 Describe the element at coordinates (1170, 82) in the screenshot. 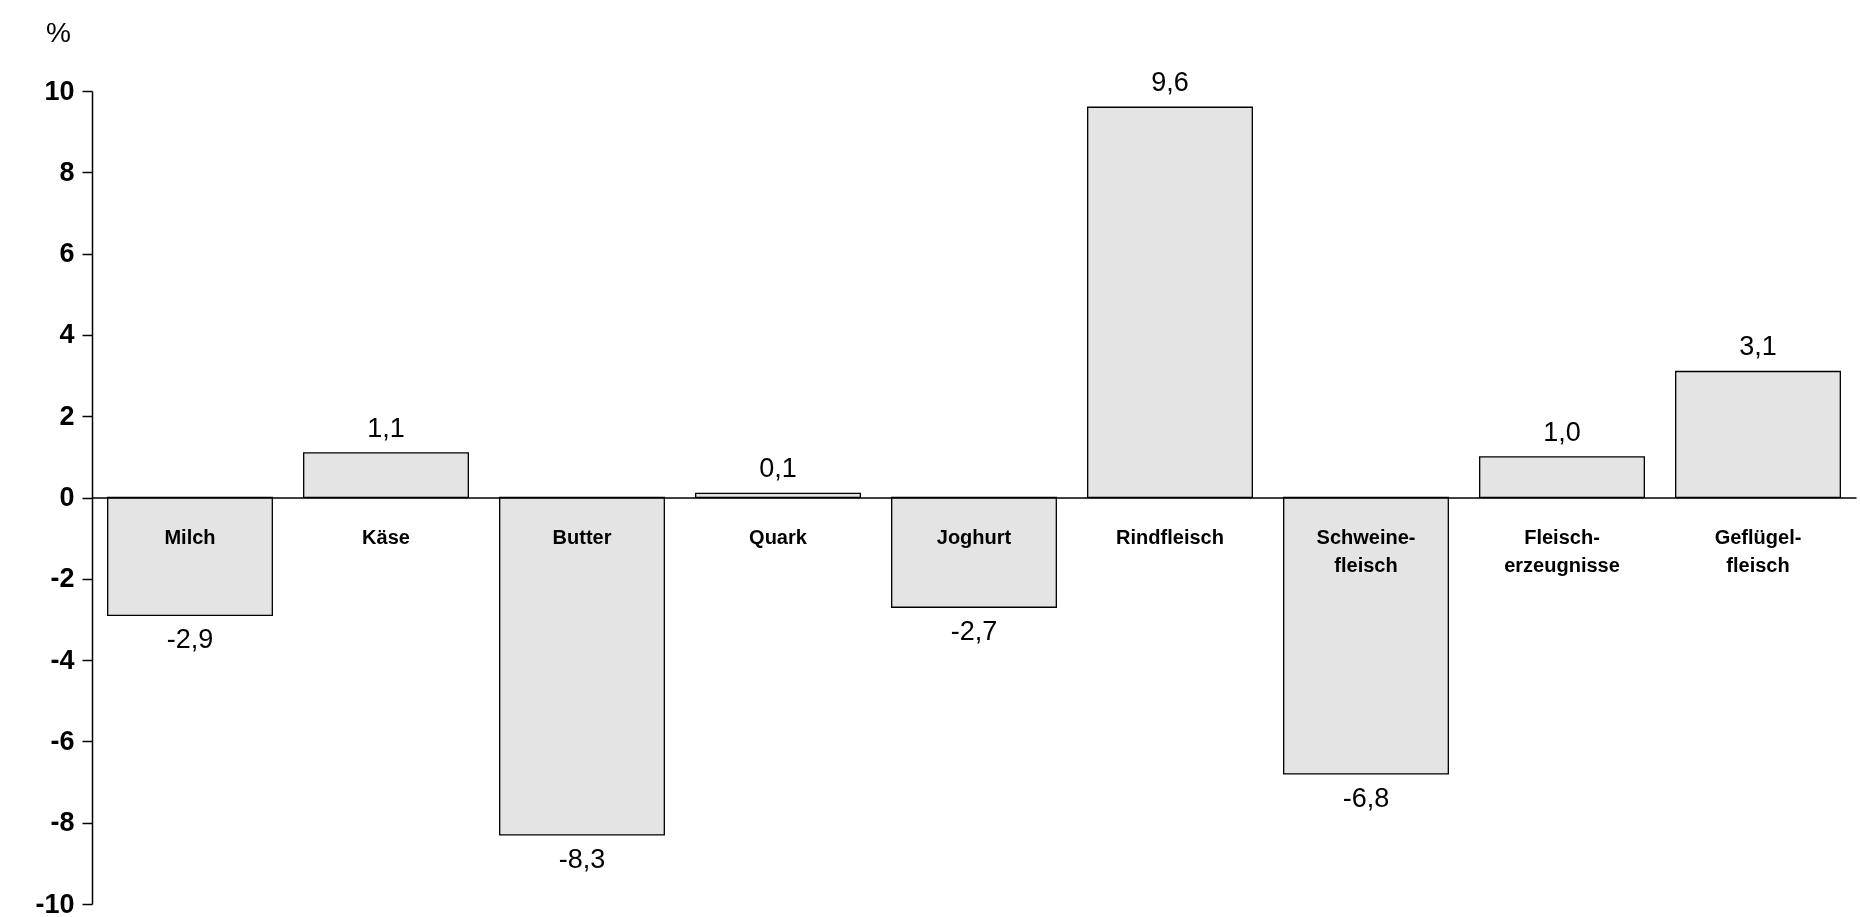

I see `data-label: 9,6` at that location.